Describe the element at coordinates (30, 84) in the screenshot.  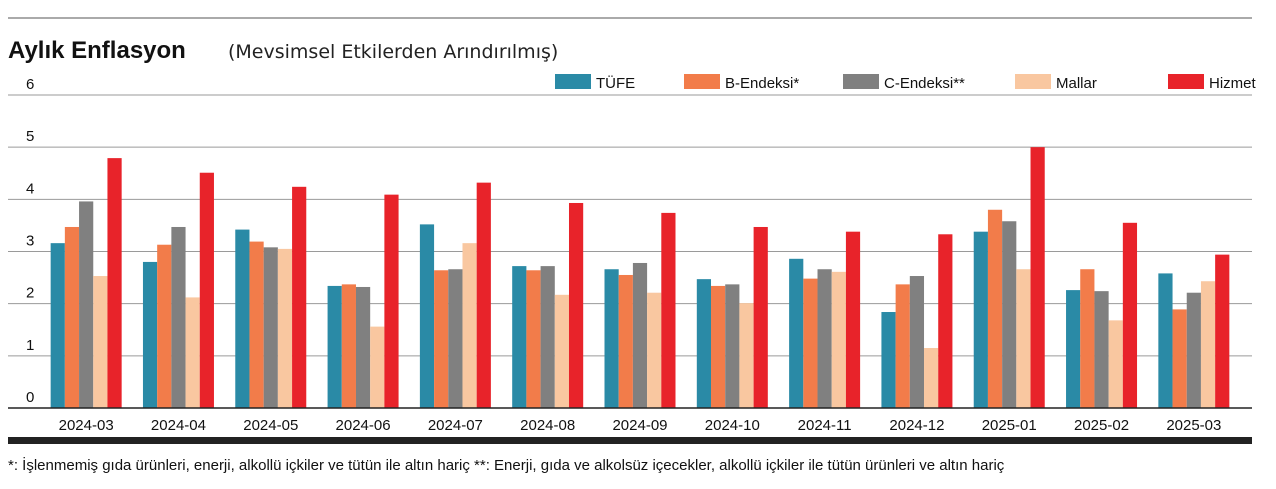
I see `y-tick-label: 6` at that location.